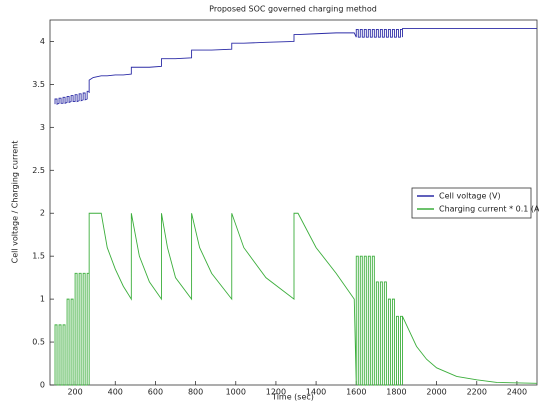  I want to click on legend-label: Charging current * 0.1 (A), so click(489, 209).